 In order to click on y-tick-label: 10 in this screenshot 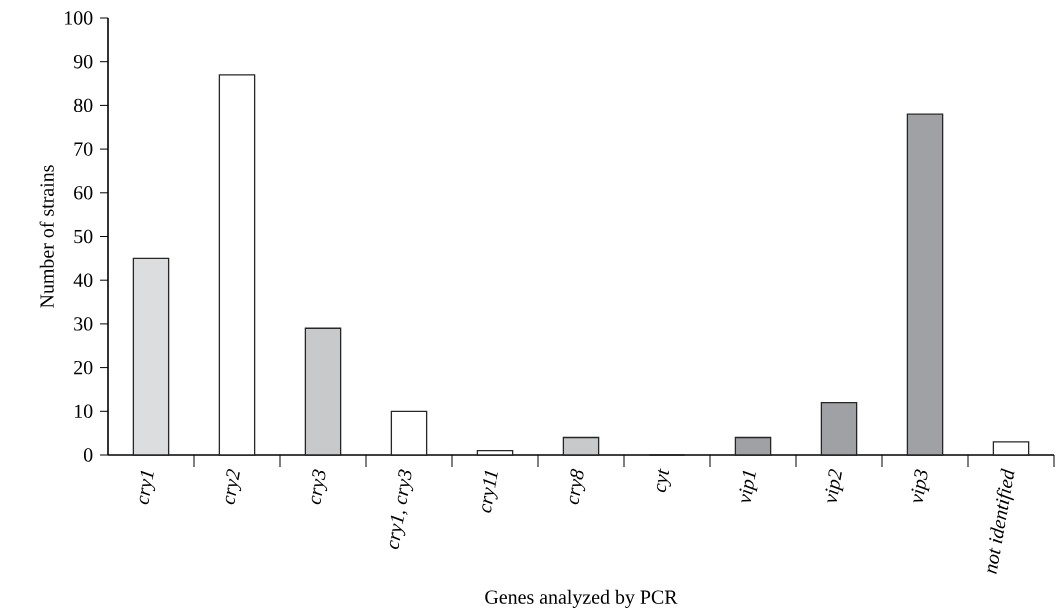, I will do `click(83, 411)`.